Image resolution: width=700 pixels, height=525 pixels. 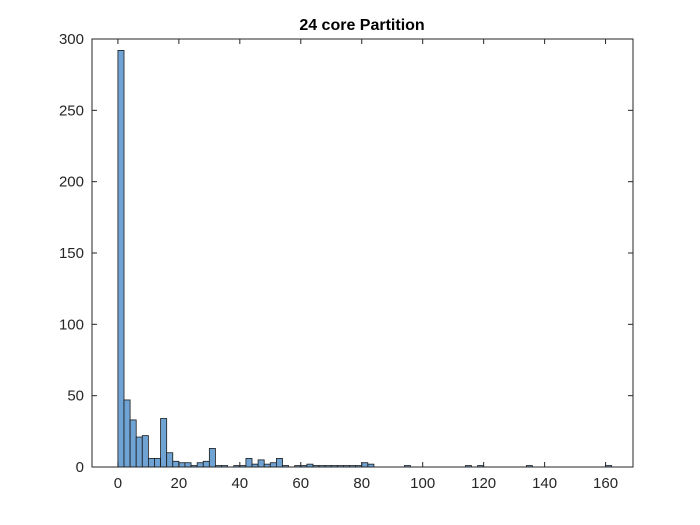 What do you see at coordinates (422, 483) in the screenshot?
I see `x-tick-label: 100` at bounding box center [422, 483].